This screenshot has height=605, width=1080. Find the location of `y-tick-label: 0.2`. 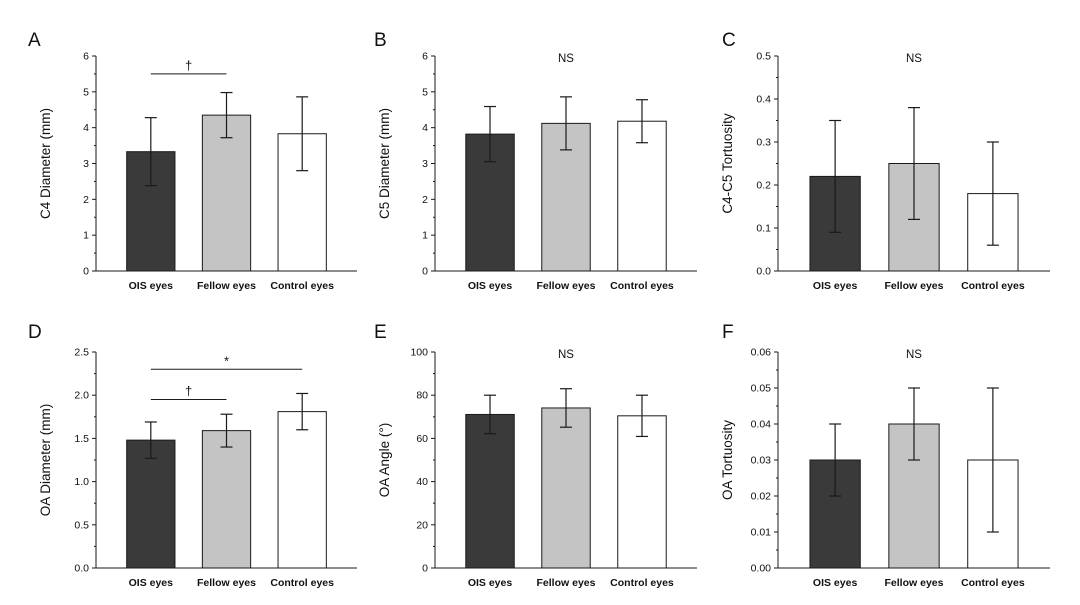

y-tick-label: 0.2 is located at coordinates (763, 186).